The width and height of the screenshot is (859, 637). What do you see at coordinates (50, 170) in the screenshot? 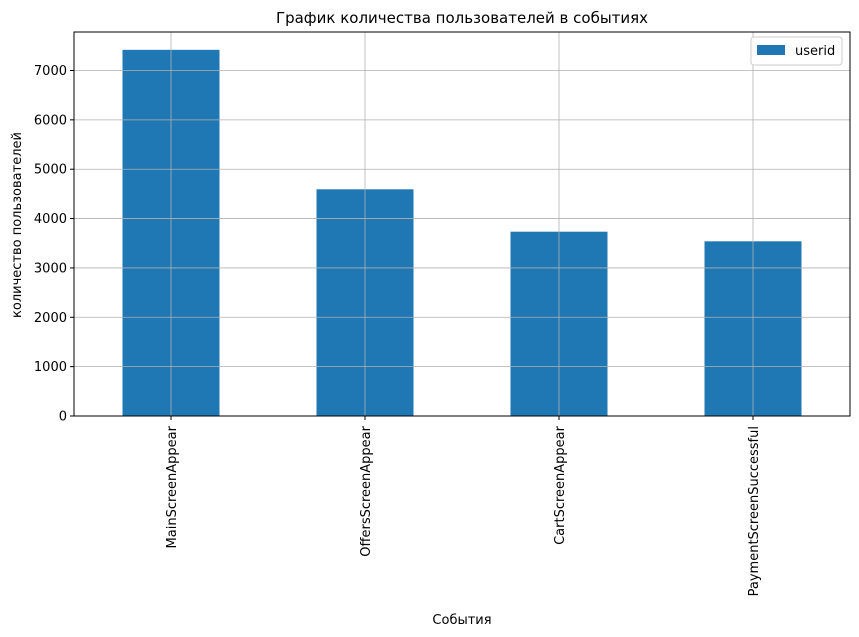
I see `y-tick-label: 5000` at bounding box center [50, 170].